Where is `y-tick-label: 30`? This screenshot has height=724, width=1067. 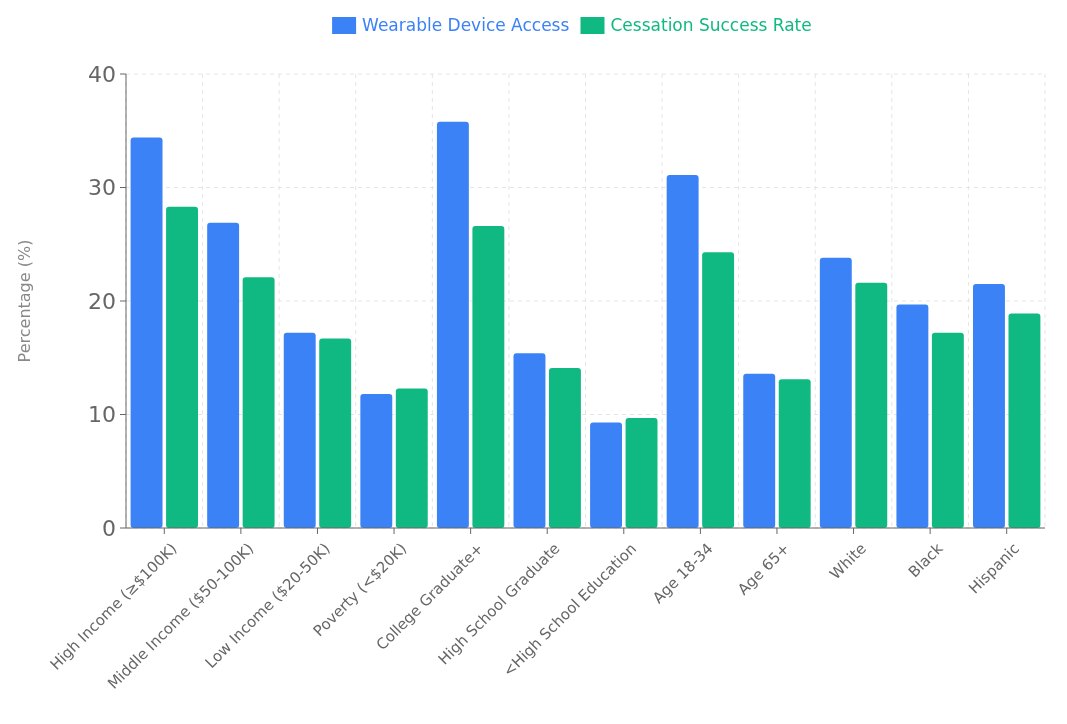
y-tick-label: 30 is located at coordinates (102, 188).